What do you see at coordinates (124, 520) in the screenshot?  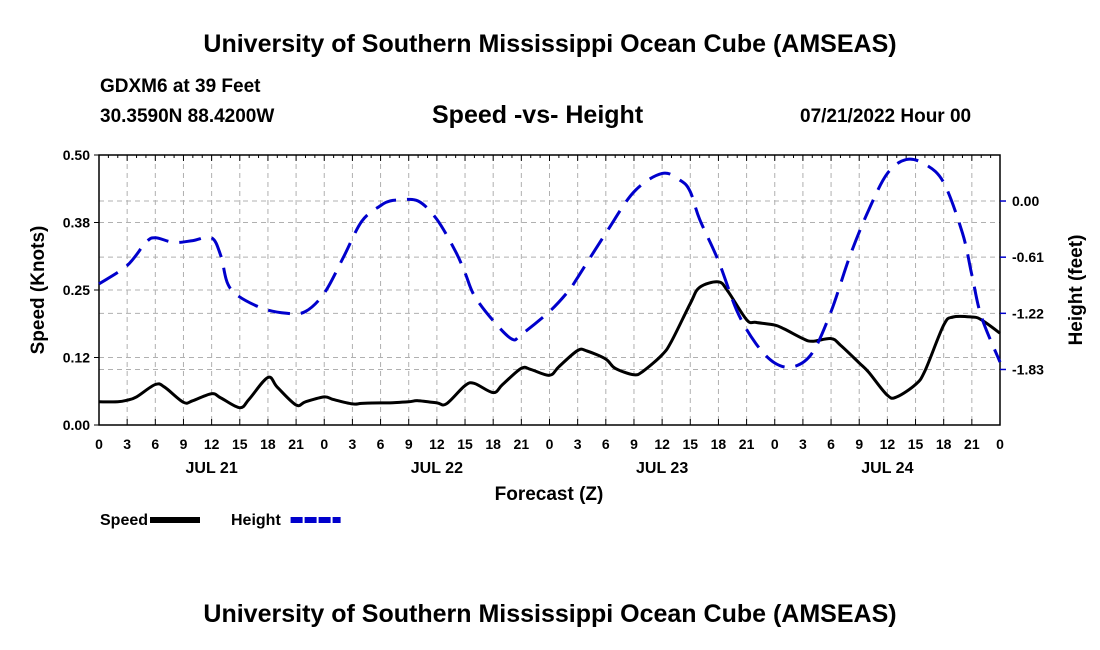 I see `legend-label-speed: Speed` at bounding box center [124, 520].